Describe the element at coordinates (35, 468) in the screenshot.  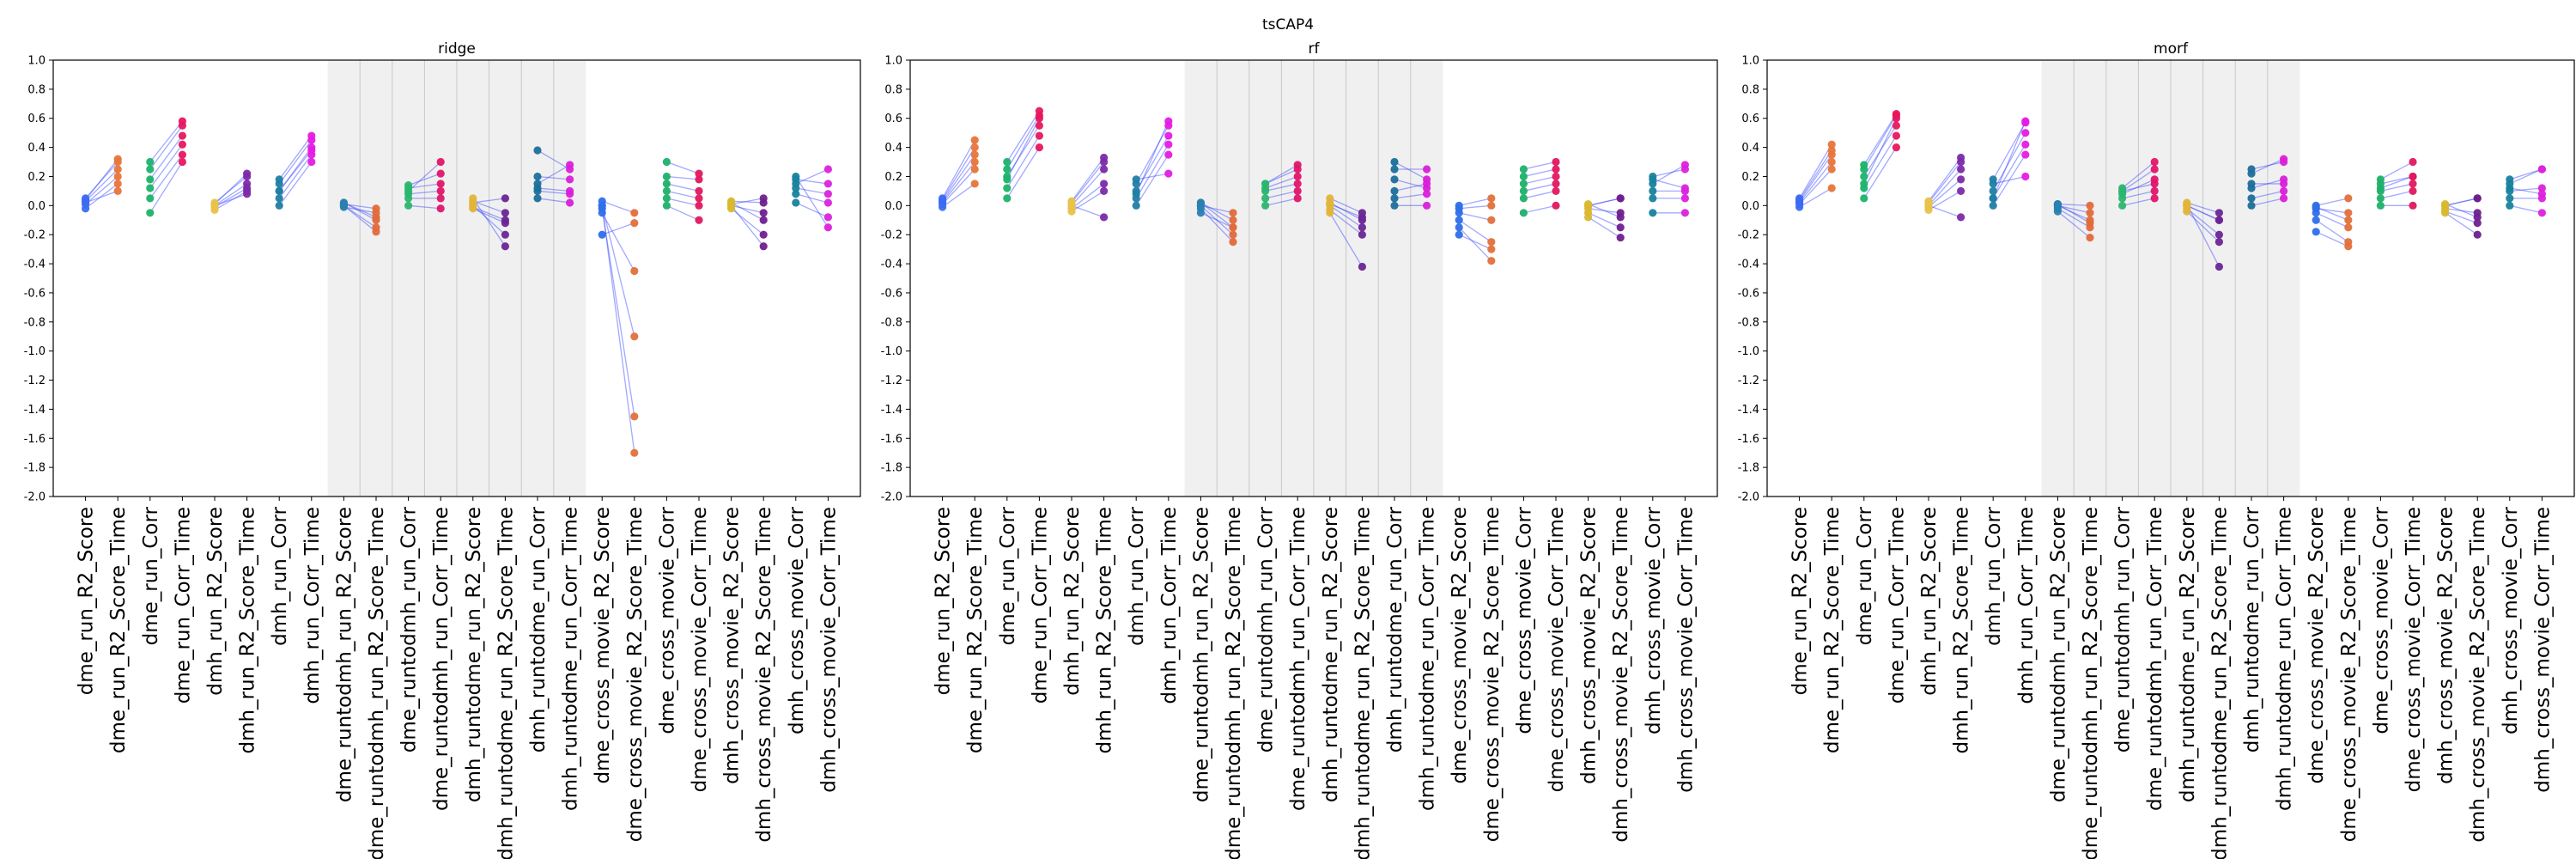
I see `y-tick-label: -1.8` at that location.